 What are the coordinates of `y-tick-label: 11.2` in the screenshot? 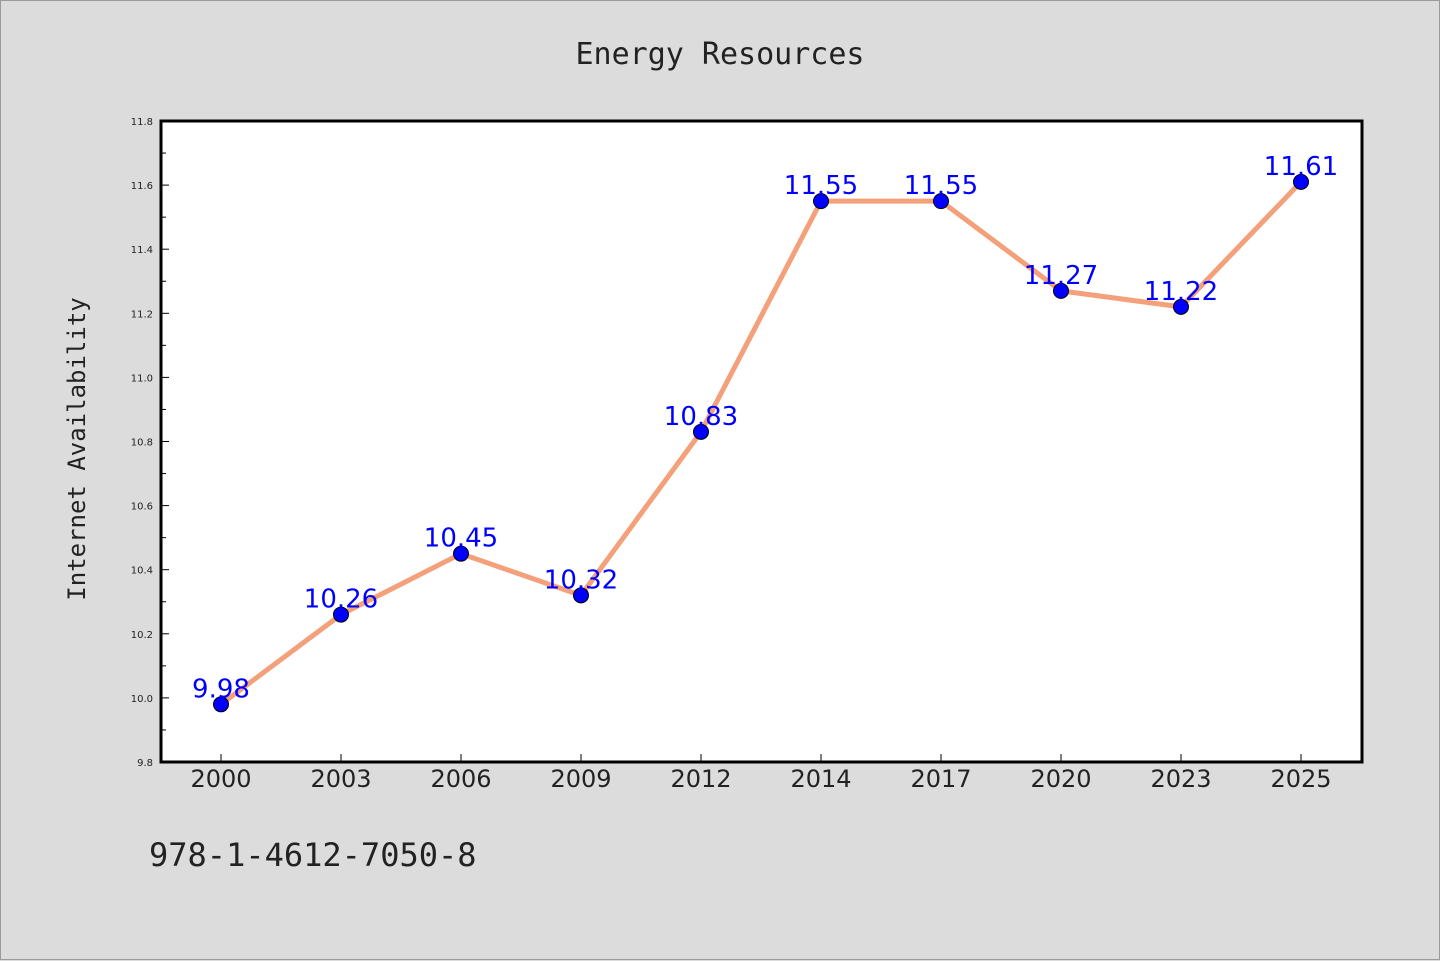 It's located at (142, 314).